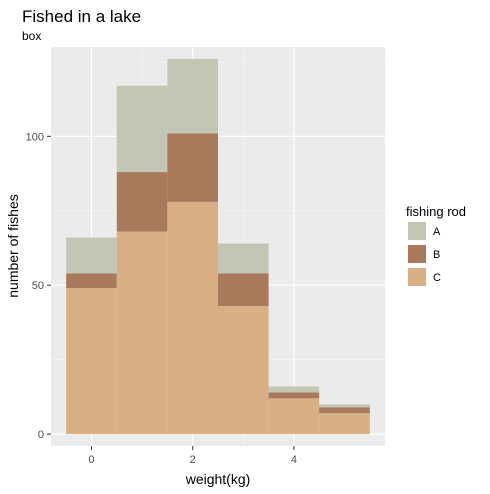 This screenshot has height=494, width=490. I want to click on legend-label-b: B, so click(436, 255).